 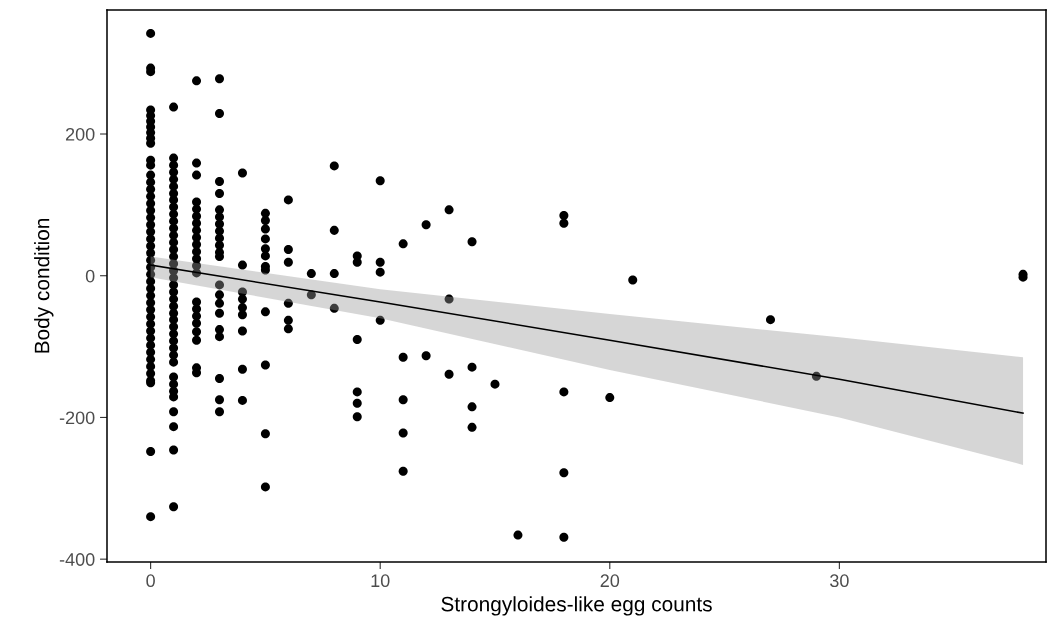 What do you see at coordinates (90, 276) in the screenshot?
I see `y-tick-label: 0` at bounding box center [90, 276].